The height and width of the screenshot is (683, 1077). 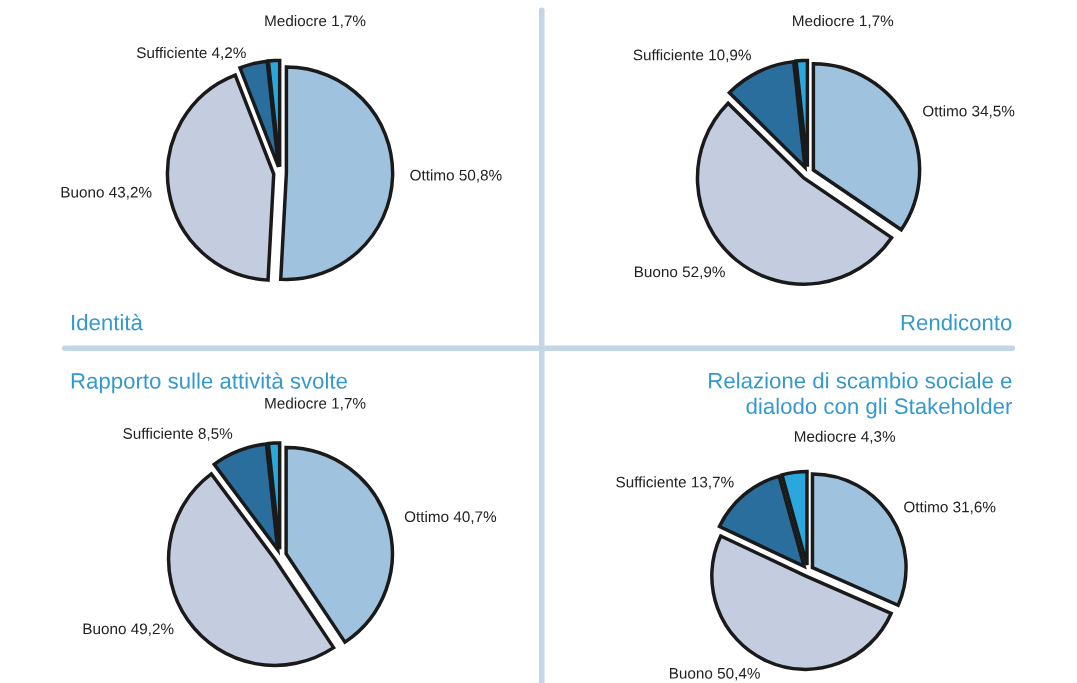 What do you see at coordinates (692, 56) in the screenshot?
I see `slice-label: Sufficiente 10,9%` at bounding box center [692, 56].